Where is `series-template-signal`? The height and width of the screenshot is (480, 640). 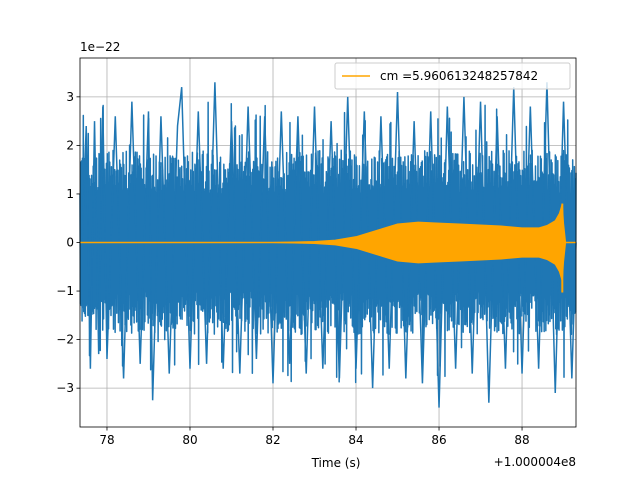
series-template-signal is located at coordinates (328, 248).